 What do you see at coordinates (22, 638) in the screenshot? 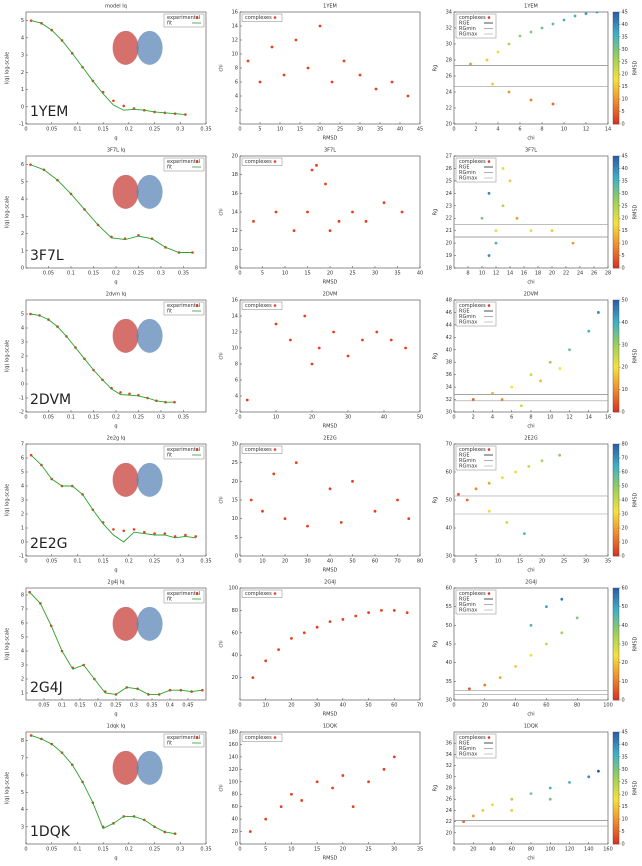
I see `y-tick-label: 5` at bounding box center [22, 638].